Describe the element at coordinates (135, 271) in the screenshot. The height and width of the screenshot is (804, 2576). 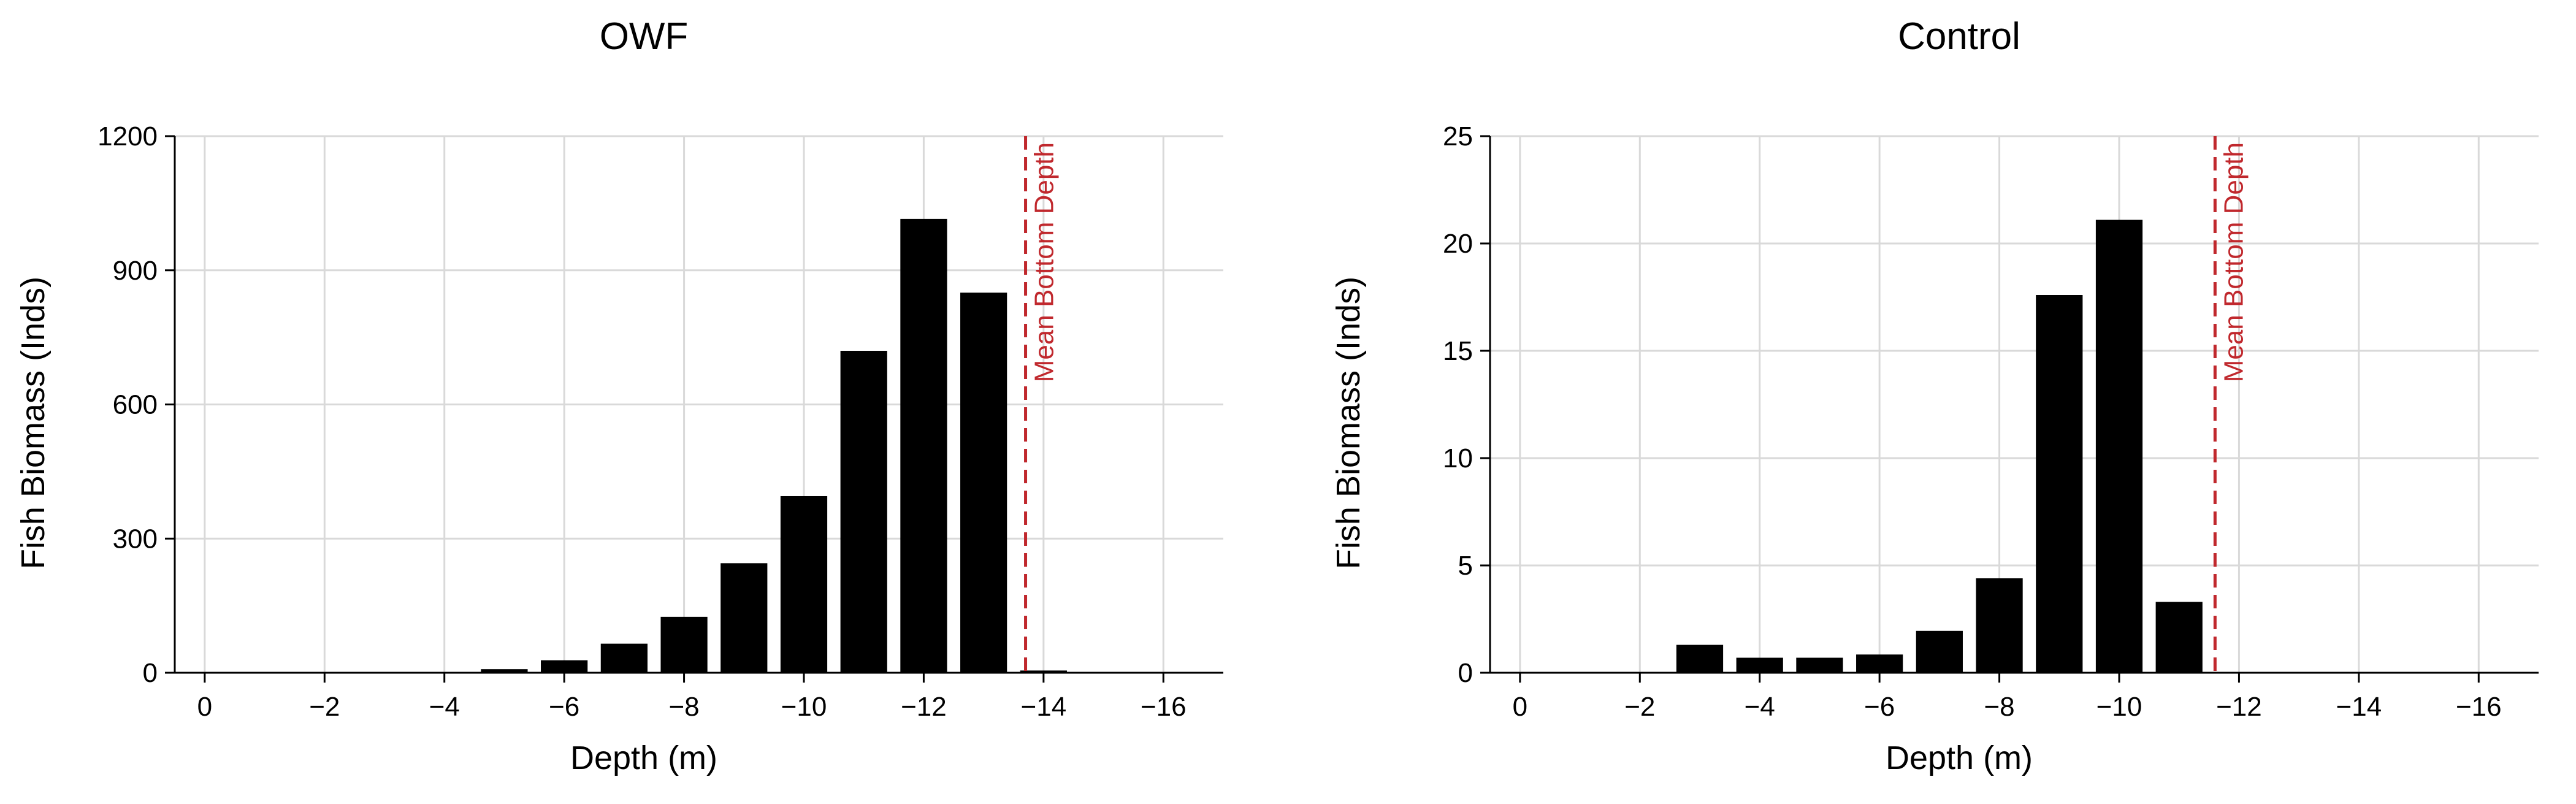
I see `y-tick-label: 900` at that location.